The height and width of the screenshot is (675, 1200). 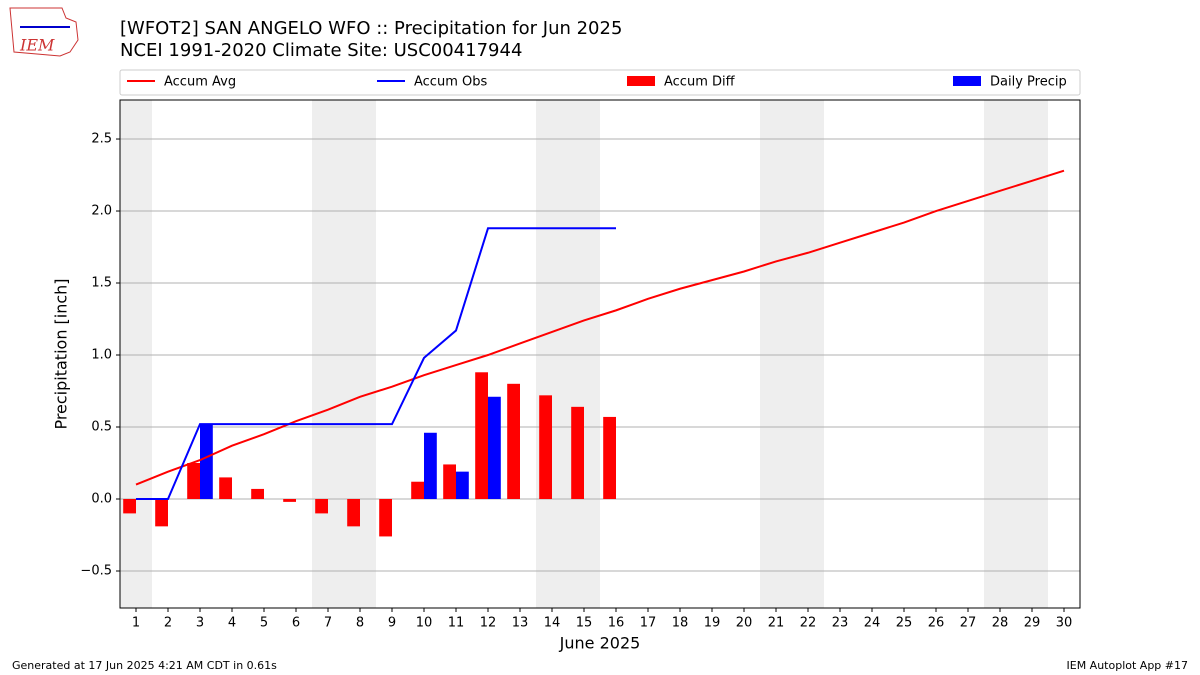 I want to click on x-axis-label: June 2025, so click(x=600, y=643).